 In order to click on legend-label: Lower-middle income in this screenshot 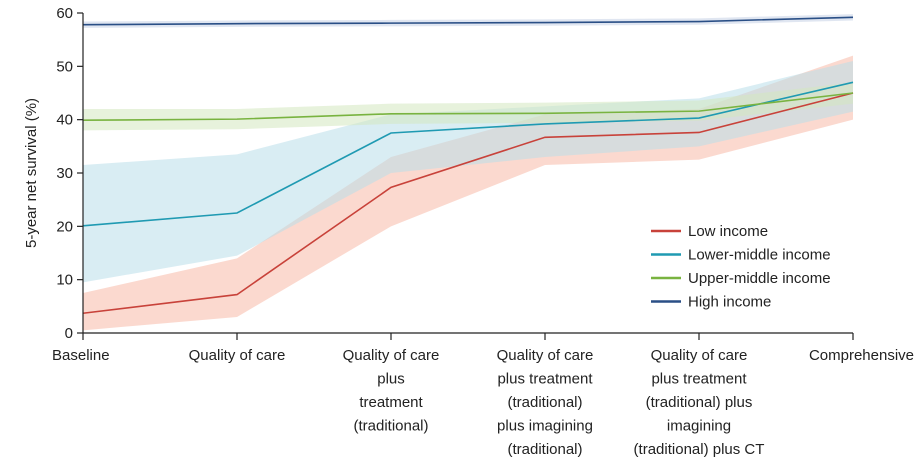, I will do `click(759, 255)`.